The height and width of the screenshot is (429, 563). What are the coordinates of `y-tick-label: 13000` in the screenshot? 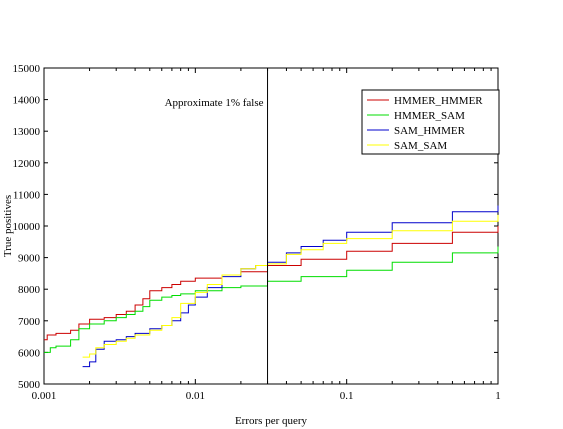 It's located at (27, 132).